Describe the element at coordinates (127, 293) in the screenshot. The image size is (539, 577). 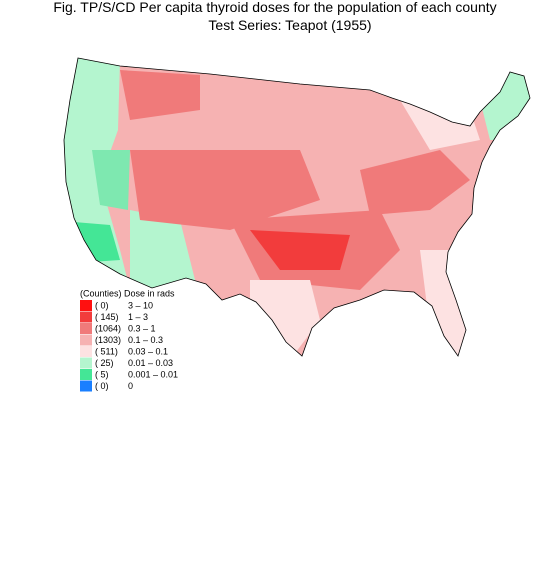
I see `legend-heading: (Counties) Dose in rads` at that location.